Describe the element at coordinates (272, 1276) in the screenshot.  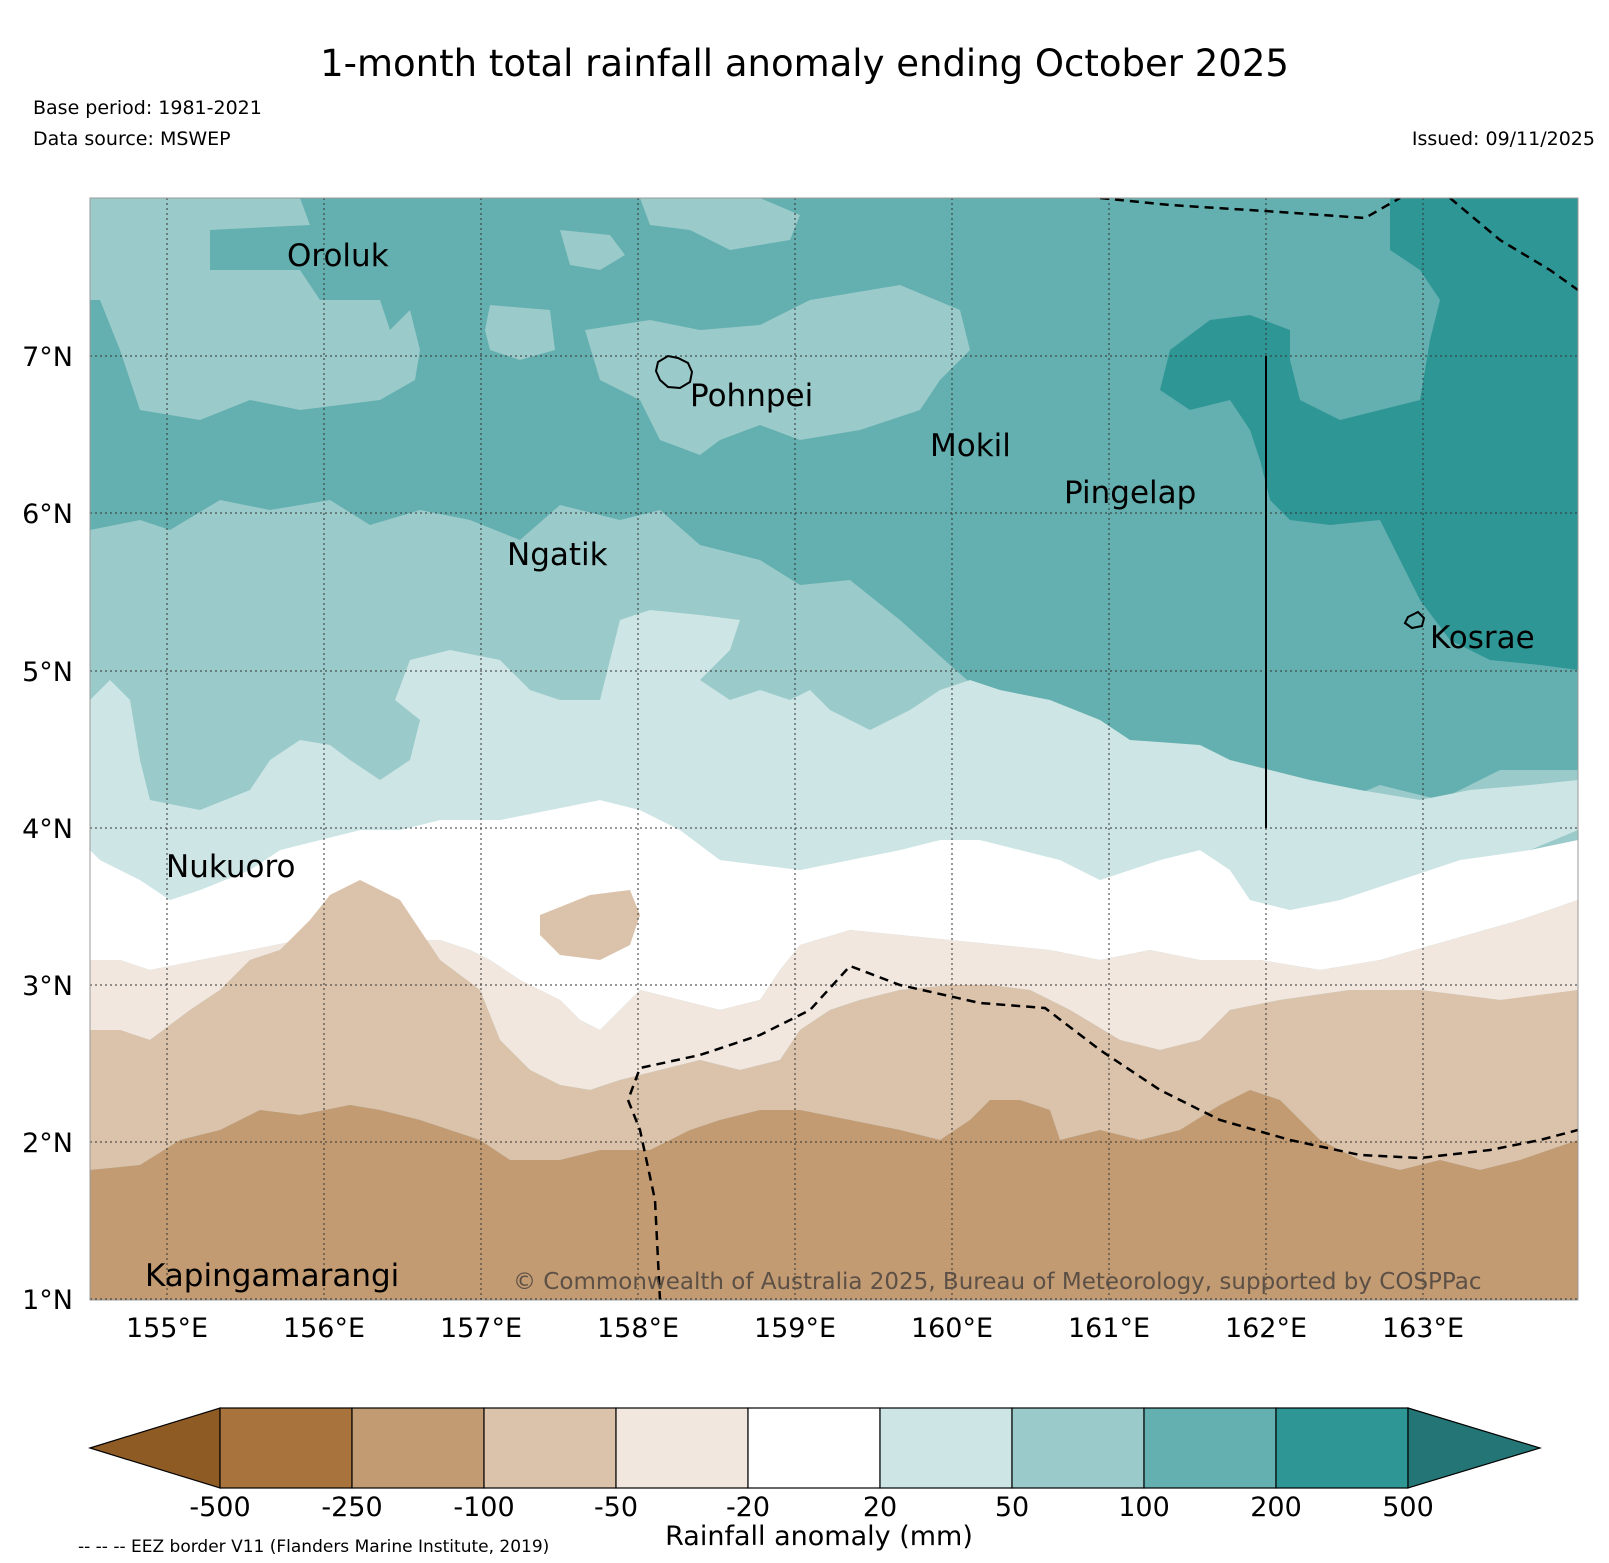
I see `place-label-kapingamarangi: Kapingamarangi` at that location.